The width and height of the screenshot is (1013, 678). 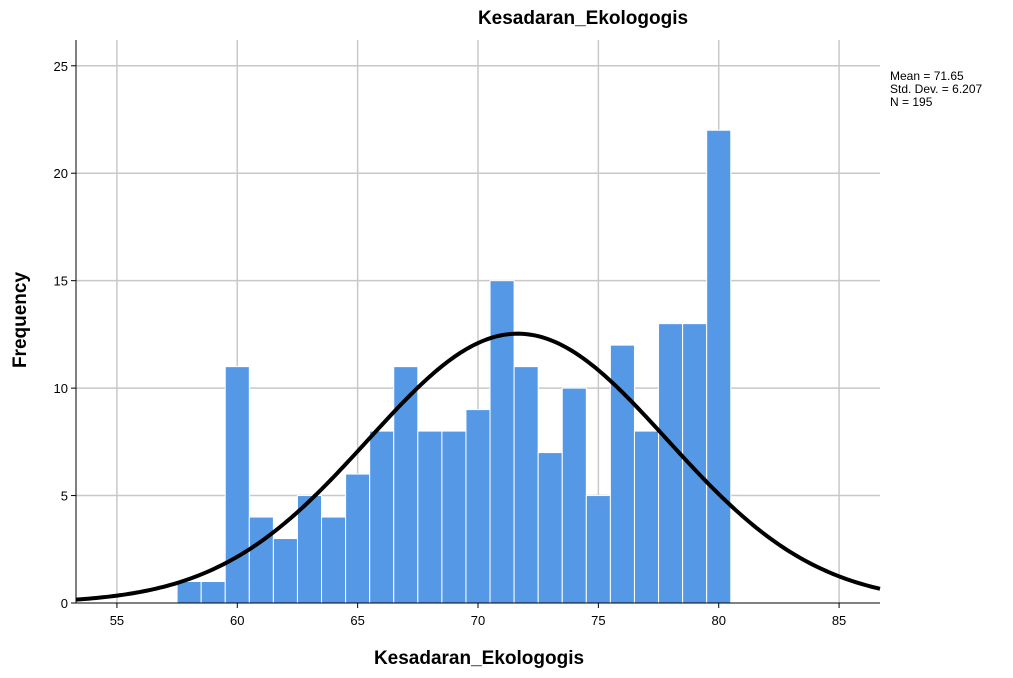 I want to click on stats-mean: Mean = 71.65, so click(x=927, y=76).